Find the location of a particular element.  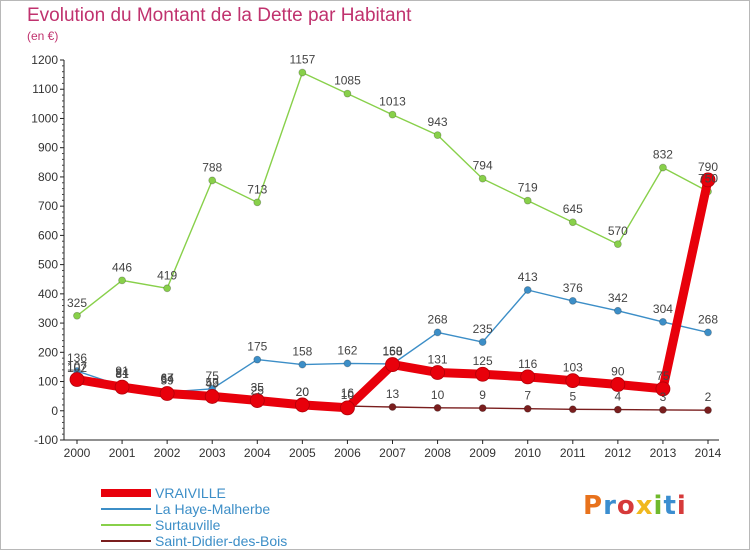

x-tick-label: 2009 is located at coordinates (482, 453).